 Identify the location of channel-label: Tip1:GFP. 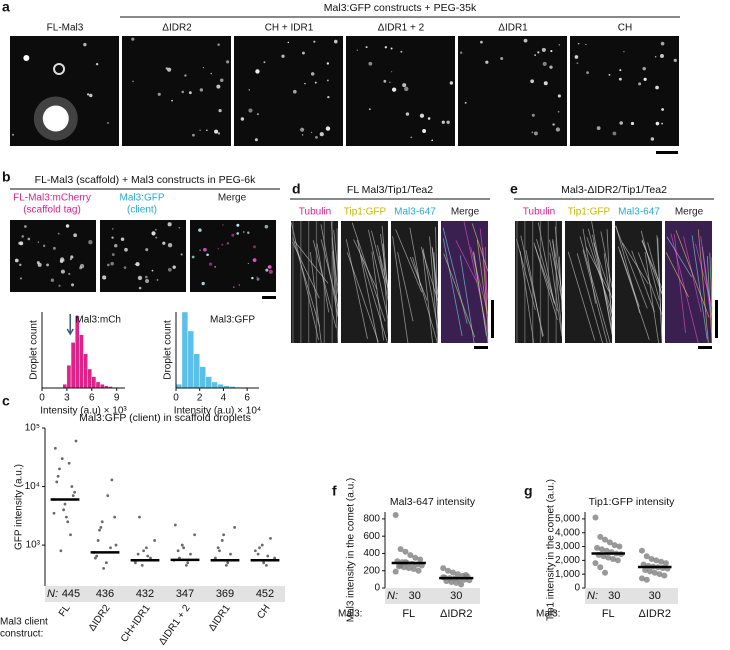
(365, 212).